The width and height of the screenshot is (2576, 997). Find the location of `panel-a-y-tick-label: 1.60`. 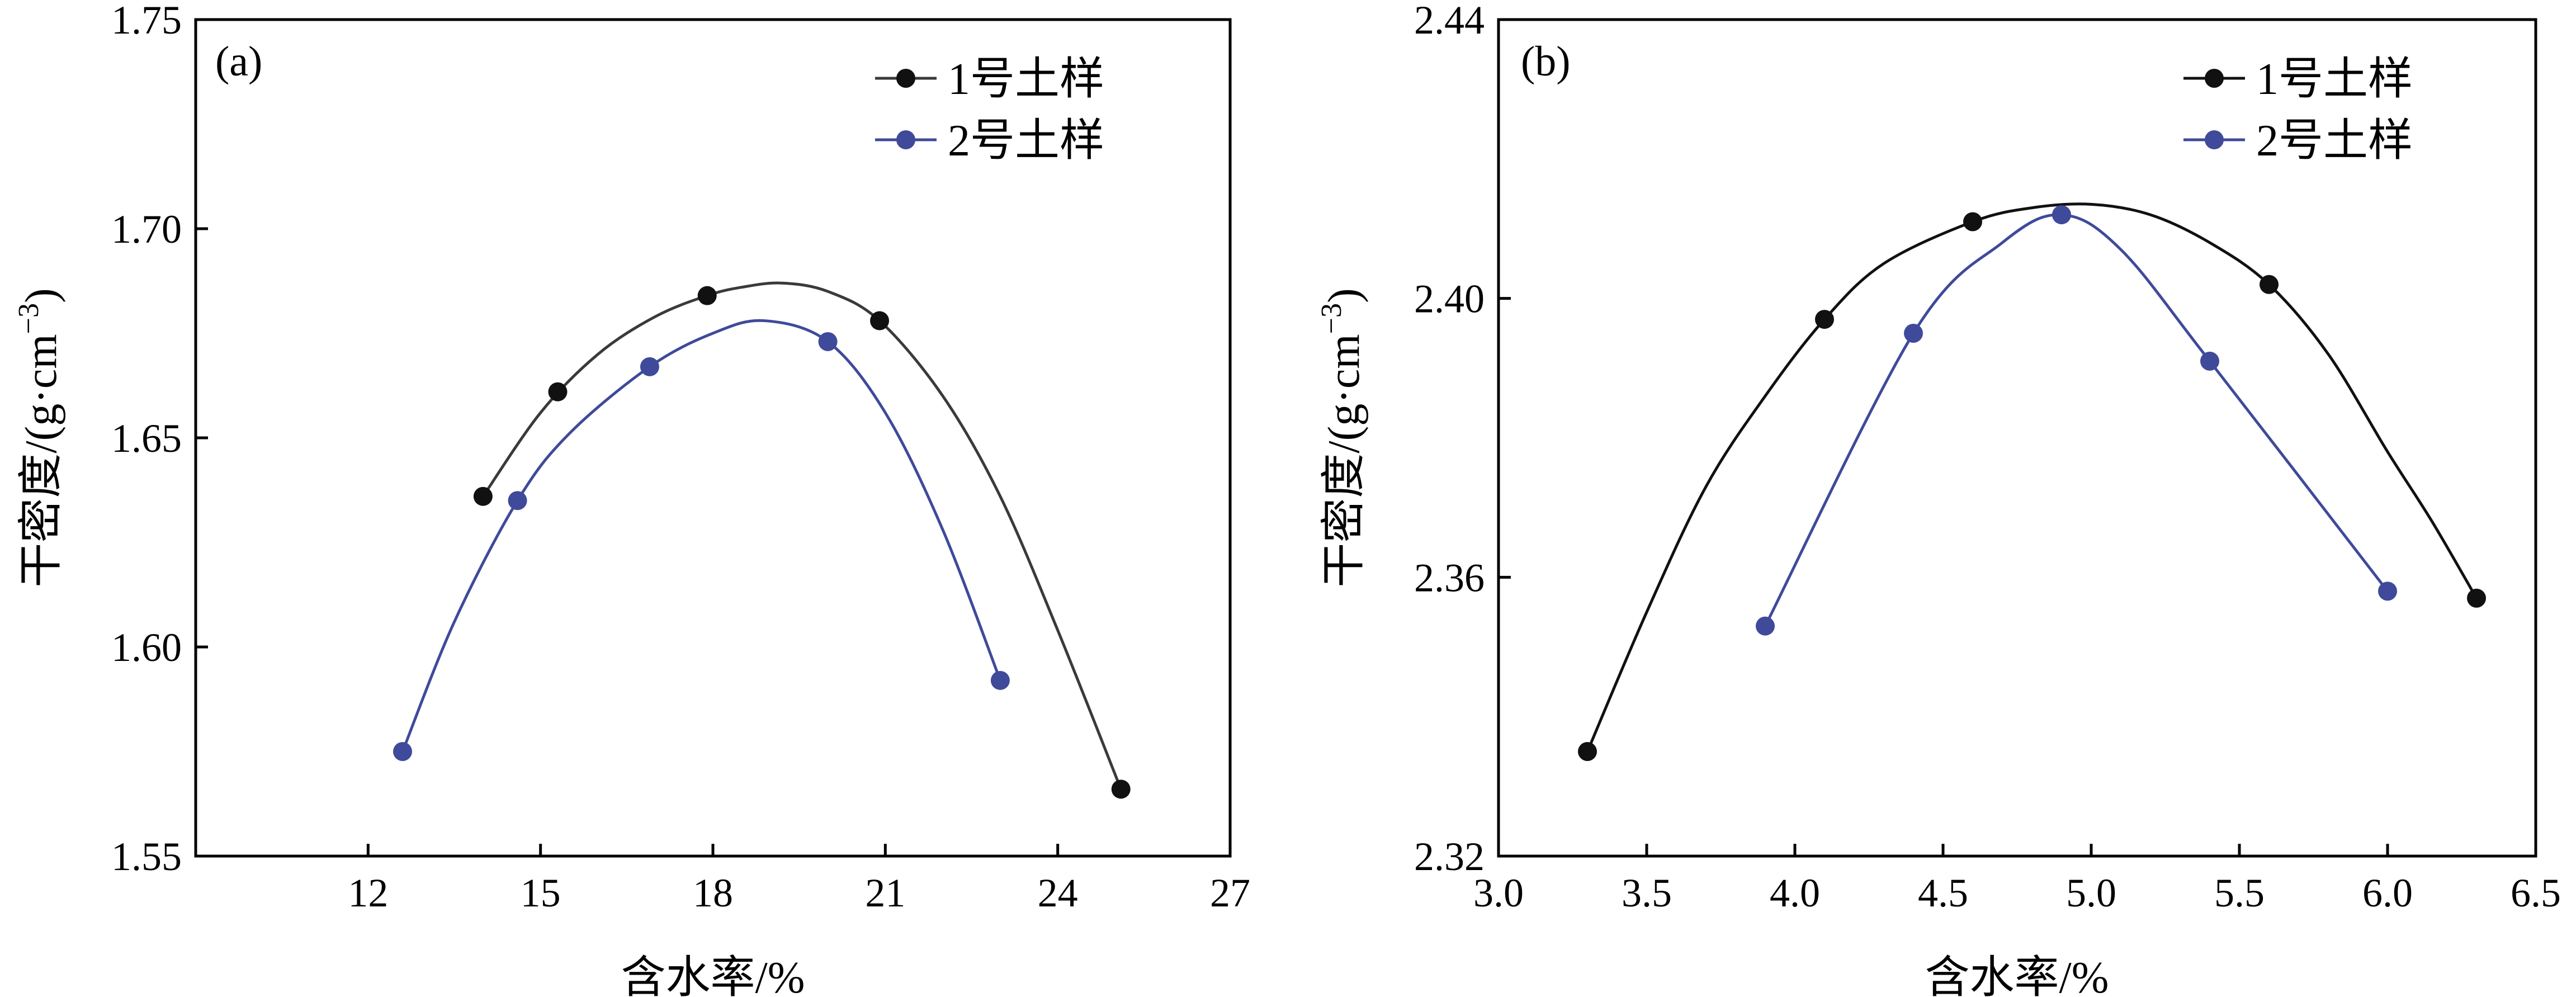

panel-a-y-tick-label: 1.60 is located at coordinates (146, 647).